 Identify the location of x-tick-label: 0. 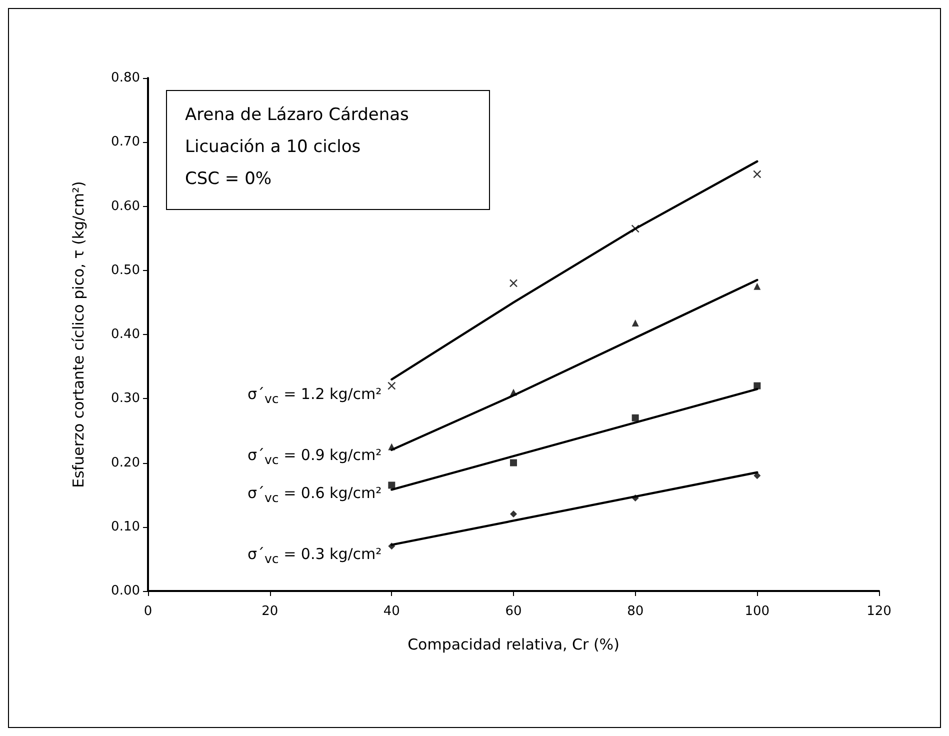
(148, 611).